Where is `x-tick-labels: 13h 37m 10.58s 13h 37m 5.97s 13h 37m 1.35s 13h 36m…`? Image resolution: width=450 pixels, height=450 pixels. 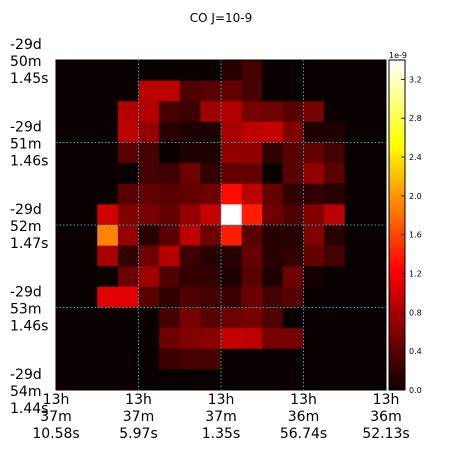
x-tick-labels: 13h 37m 10.58s 13h 37m 5.97s 13h 37m 1.35s 13h 36m… is located at coordinates (220, 417).